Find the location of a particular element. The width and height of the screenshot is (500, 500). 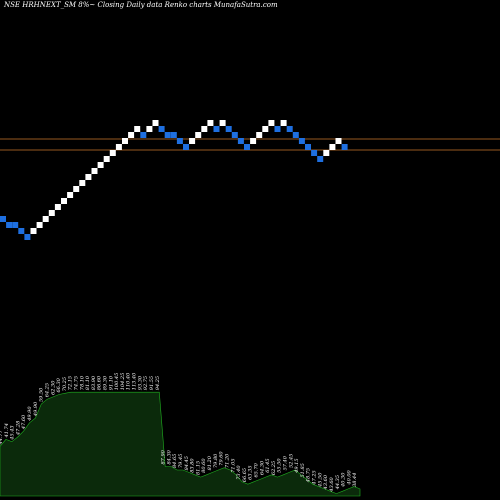

price-label: 40.30 is located at coordinates (344, 480).